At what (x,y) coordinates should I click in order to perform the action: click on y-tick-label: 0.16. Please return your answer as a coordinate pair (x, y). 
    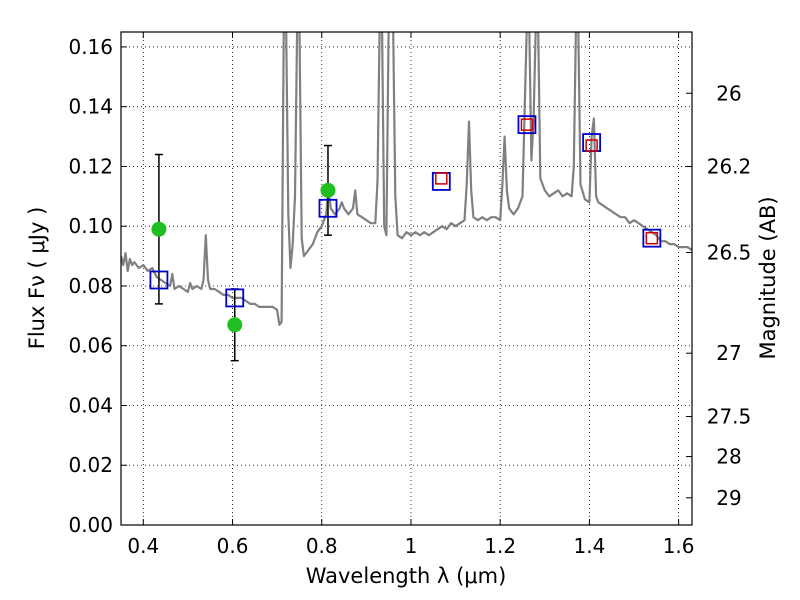
    Looking at the image, I should click on (90, 47).